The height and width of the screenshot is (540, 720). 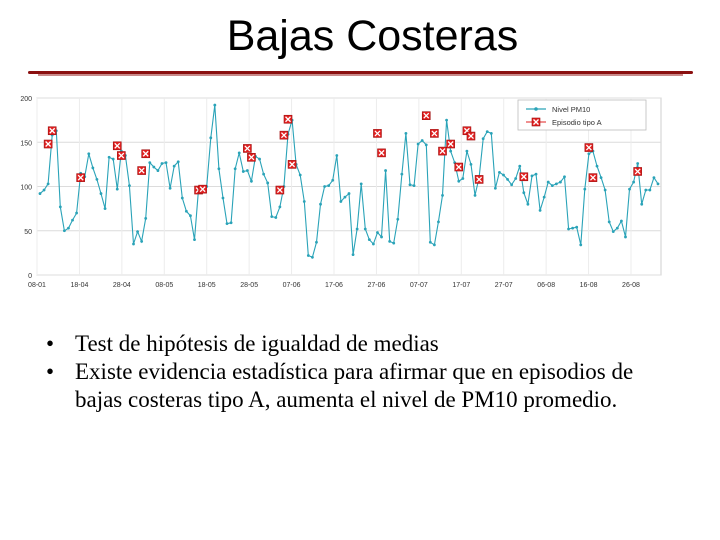 What do you see at coordinates (376, 285) in the screenshot?
I see `x-tick-label: 27-06` at bounding box center [376, 285].